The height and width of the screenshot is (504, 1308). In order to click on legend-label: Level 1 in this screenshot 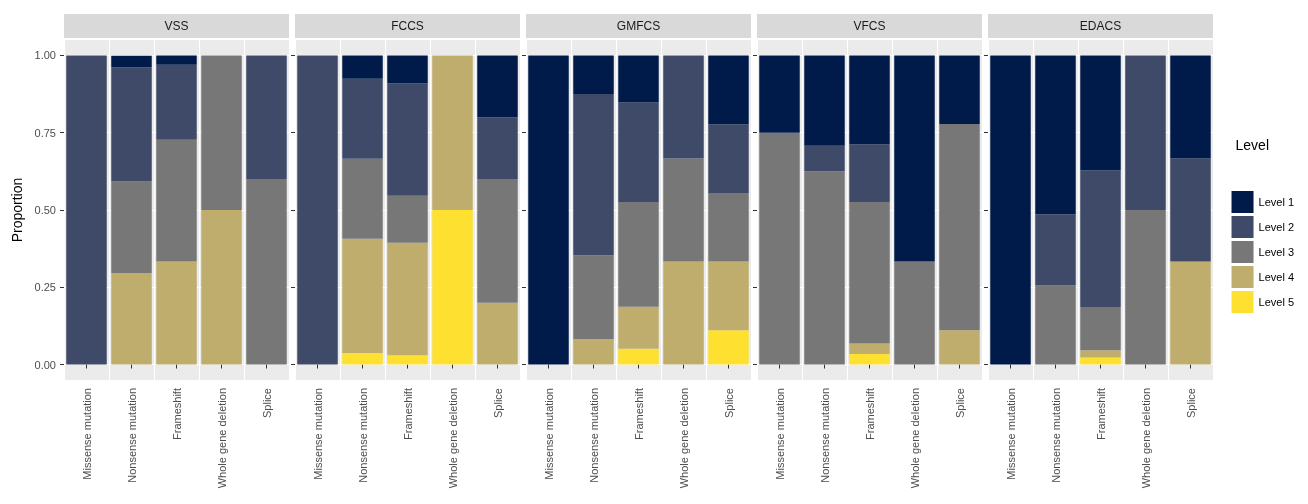, I will do `click(1276, 202)`.